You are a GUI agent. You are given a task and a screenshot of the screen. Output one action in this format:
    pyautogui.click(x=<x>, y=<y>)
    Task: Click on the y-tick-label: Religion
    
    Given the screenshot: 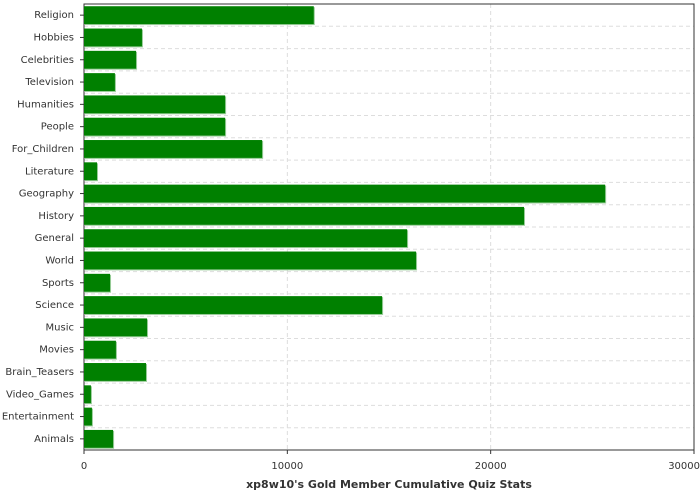 What is the action you would take?
    pyautogui.click(x=54, y=15)
    